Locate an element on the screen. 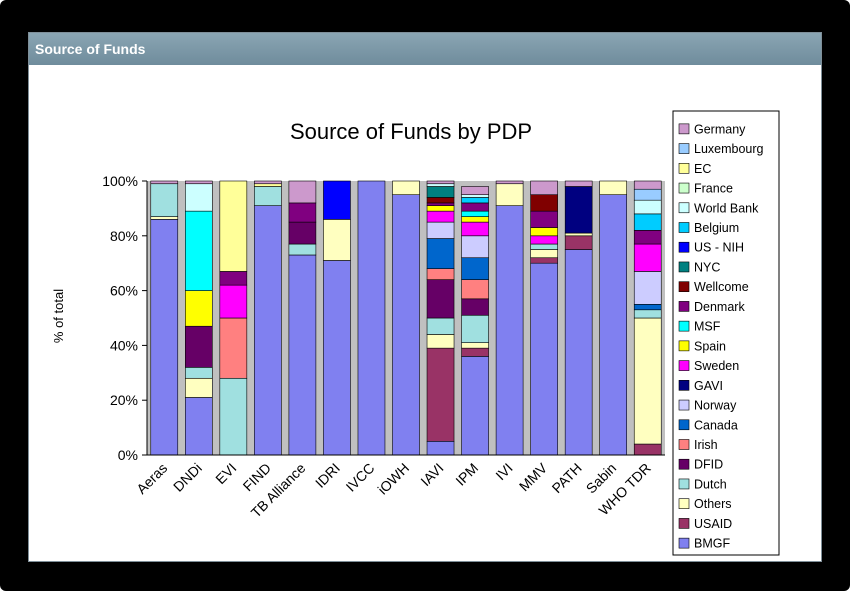 This screenshot has width=850, height=591. y-tick-label: 60% is located at coordinates (124, 291).